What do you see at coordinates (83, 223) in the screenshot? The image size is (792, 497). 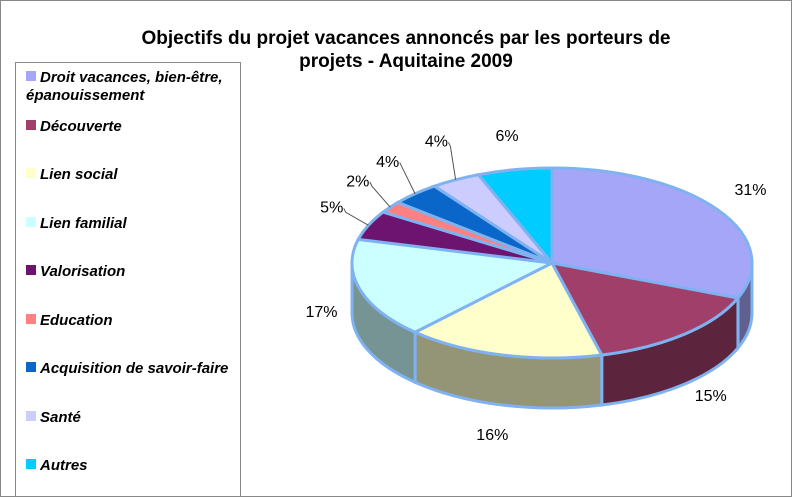 I see `legend-label: Lien familial` at bounding box center [83, 223].